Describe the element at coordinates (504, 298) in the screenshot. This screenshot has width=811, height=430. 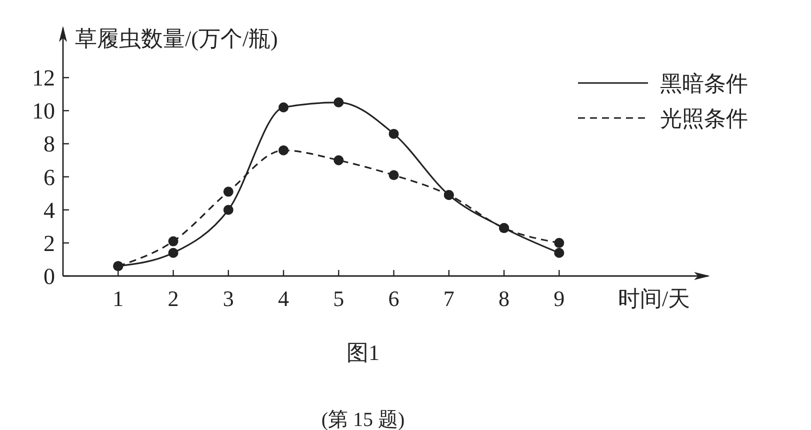
I see `x-tick-label: 8` at that location.